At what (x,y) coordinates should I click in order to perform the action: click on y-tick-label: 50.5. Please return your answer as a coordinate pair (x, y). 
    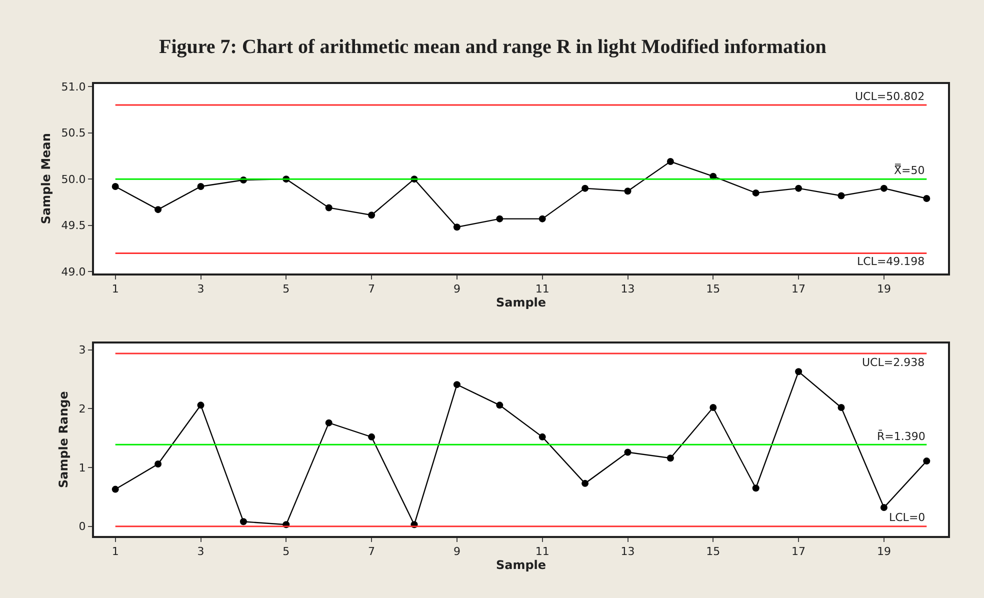
    Looking at the image, I should click on (73, 133).